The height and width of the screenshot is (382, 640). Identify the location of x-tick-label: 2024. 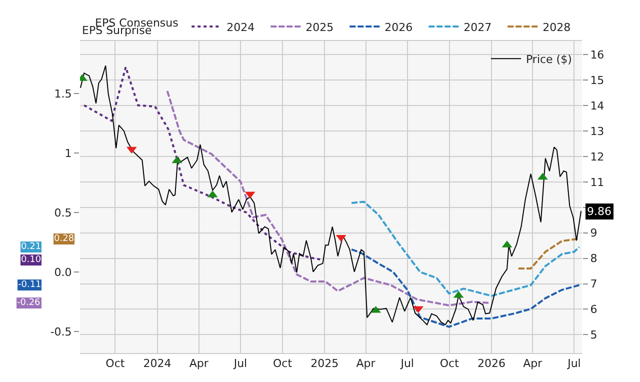
(157, 363).